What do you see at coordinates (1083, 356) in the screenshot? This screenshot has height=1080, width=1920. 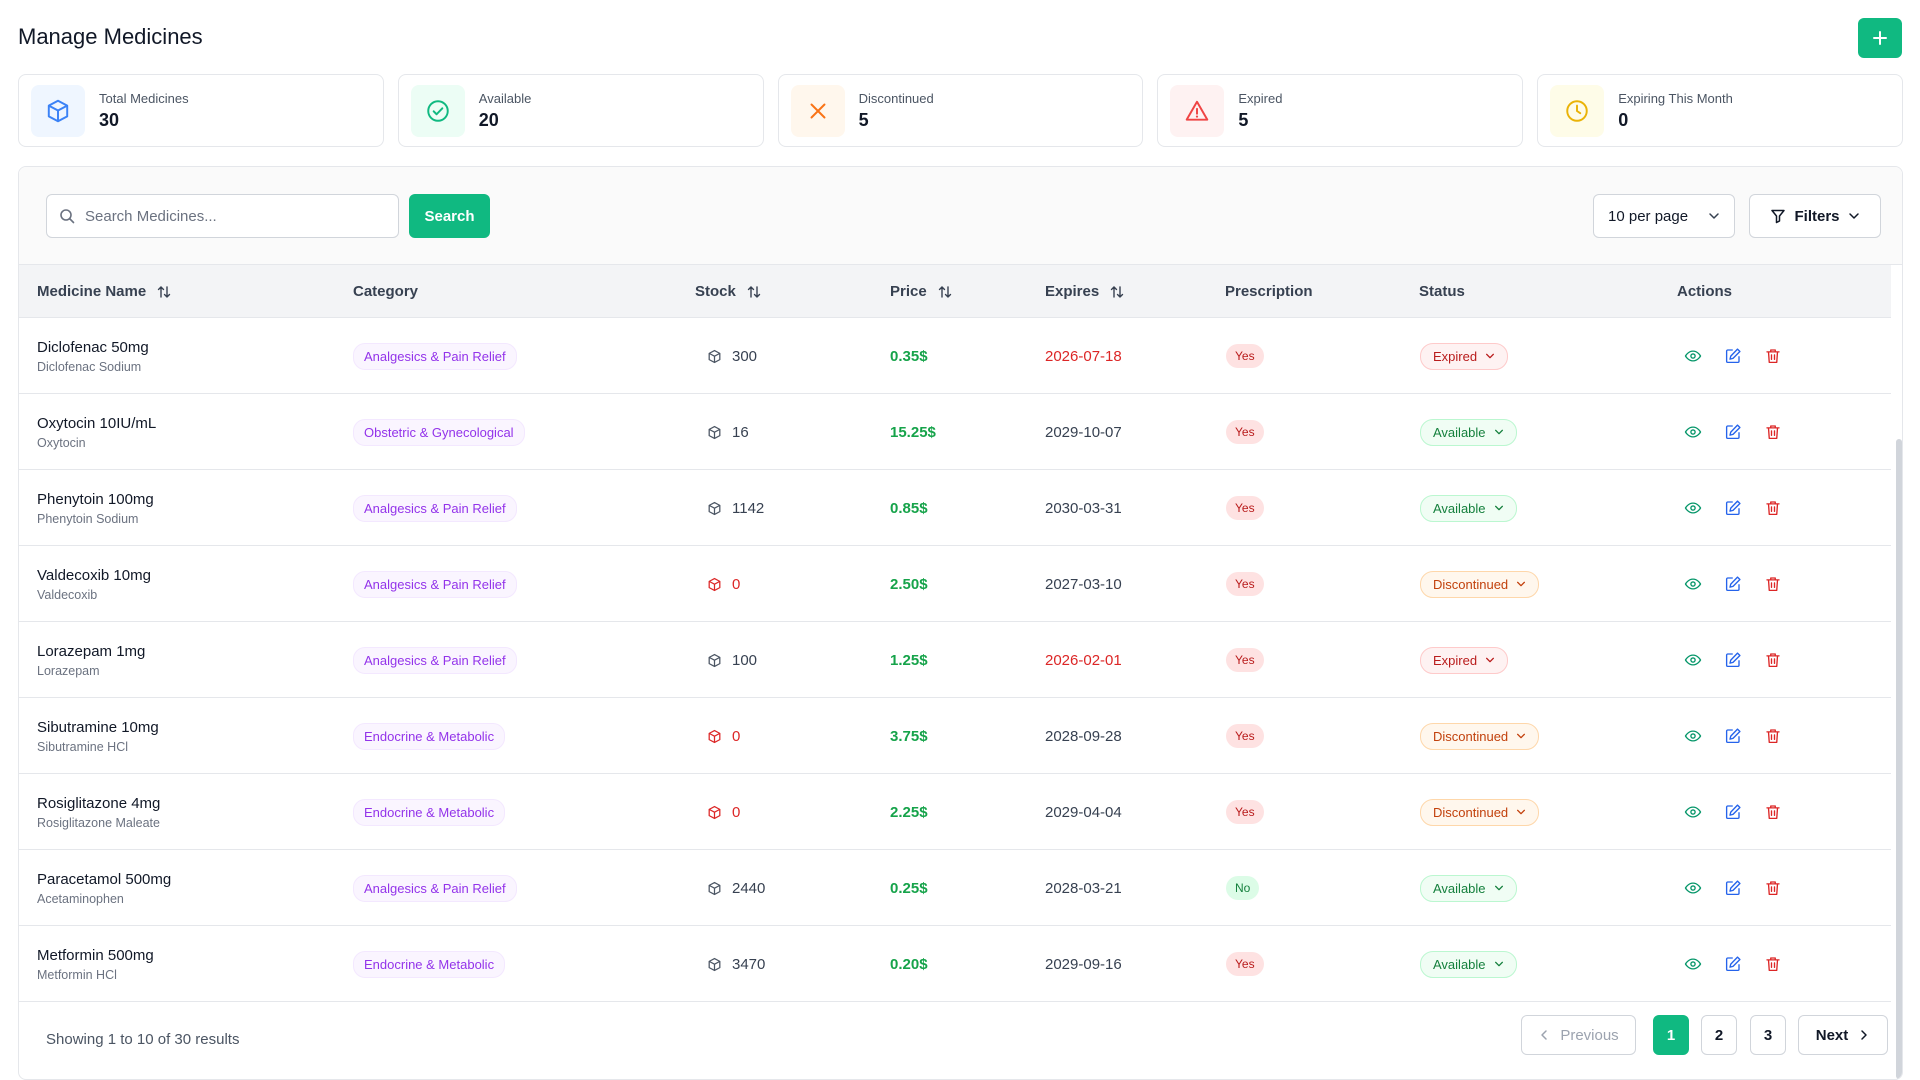 I see `expires-value: 2026-07-18` at bounding box center [1083, 356].